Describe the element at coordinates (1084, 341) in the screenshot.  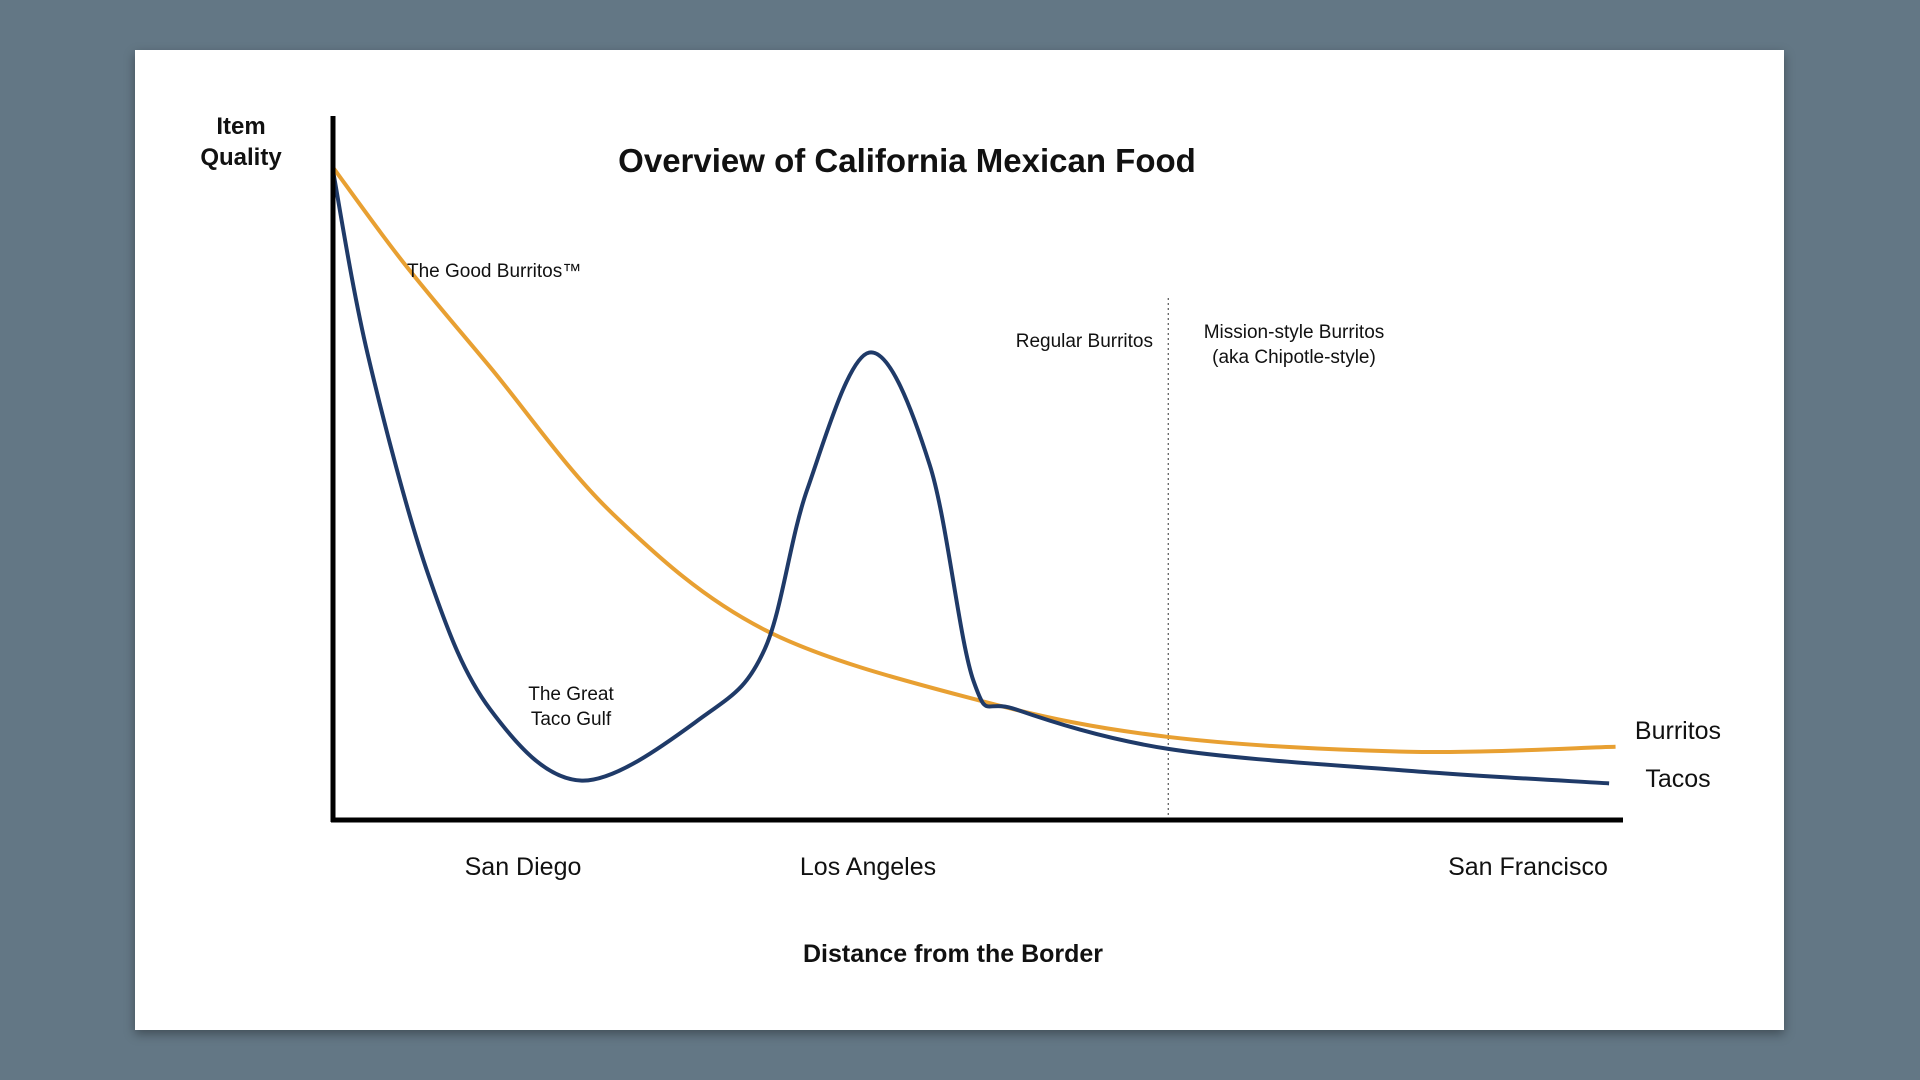
I see `annotation-regular-burritos: Regular Burritos` at that location.